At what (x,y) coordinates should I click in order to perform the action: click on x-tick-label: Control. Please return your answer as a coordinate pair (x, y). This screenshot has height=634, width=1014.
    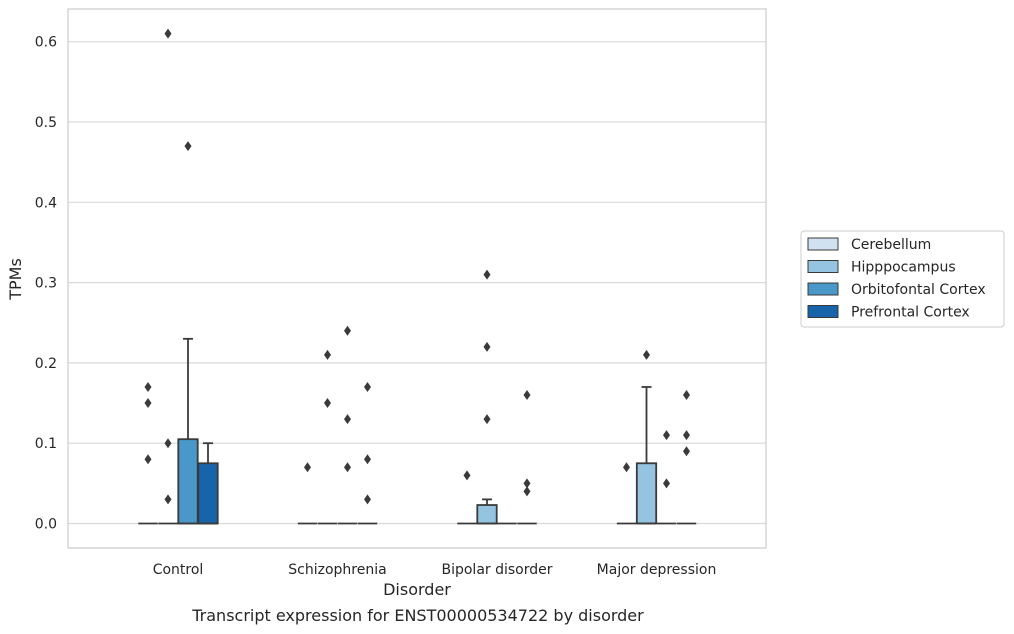
    Looking at the image, I should click on (178, 570).